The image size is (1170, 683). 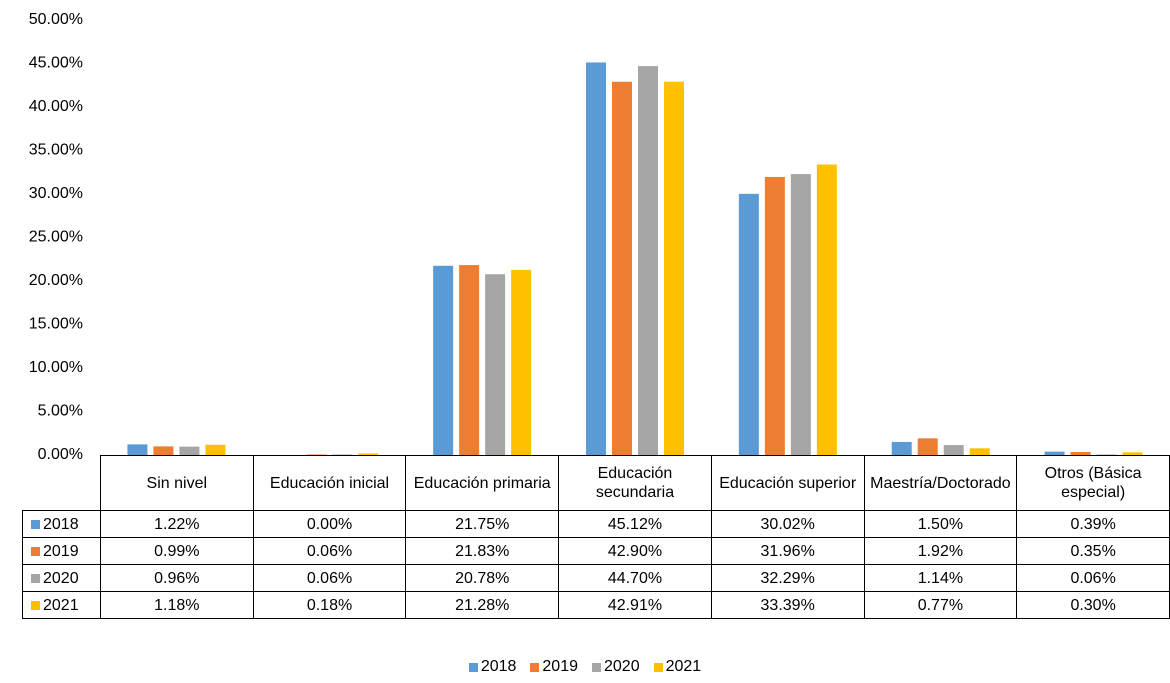 I want to click on data-label: 0.99%, so click(x=176, y=551).